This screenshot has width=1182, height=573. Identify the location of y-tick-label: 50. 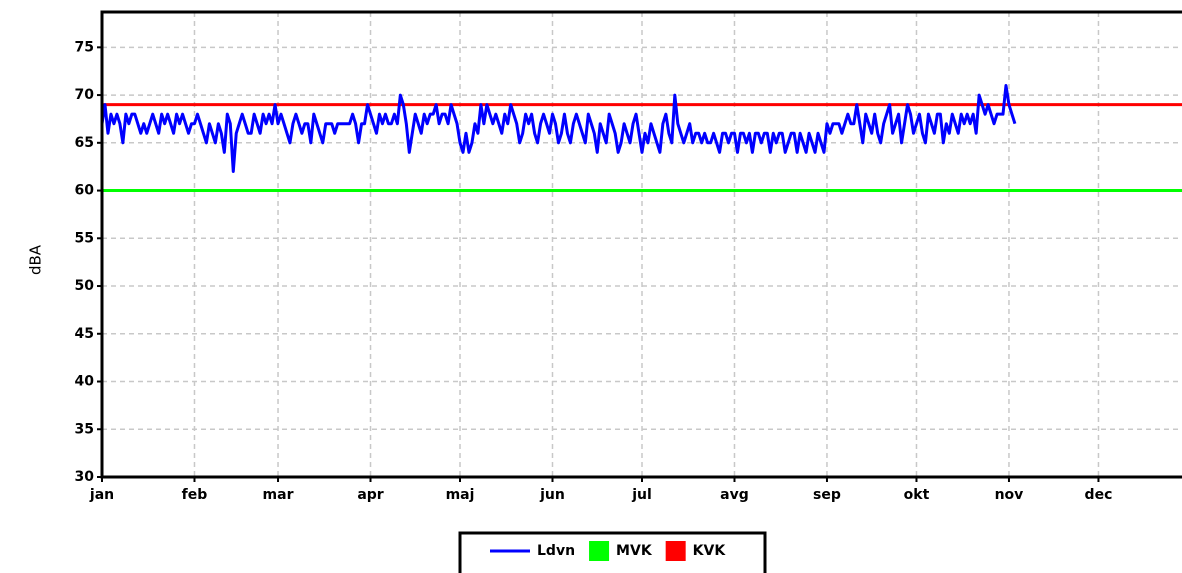
(85, 286).